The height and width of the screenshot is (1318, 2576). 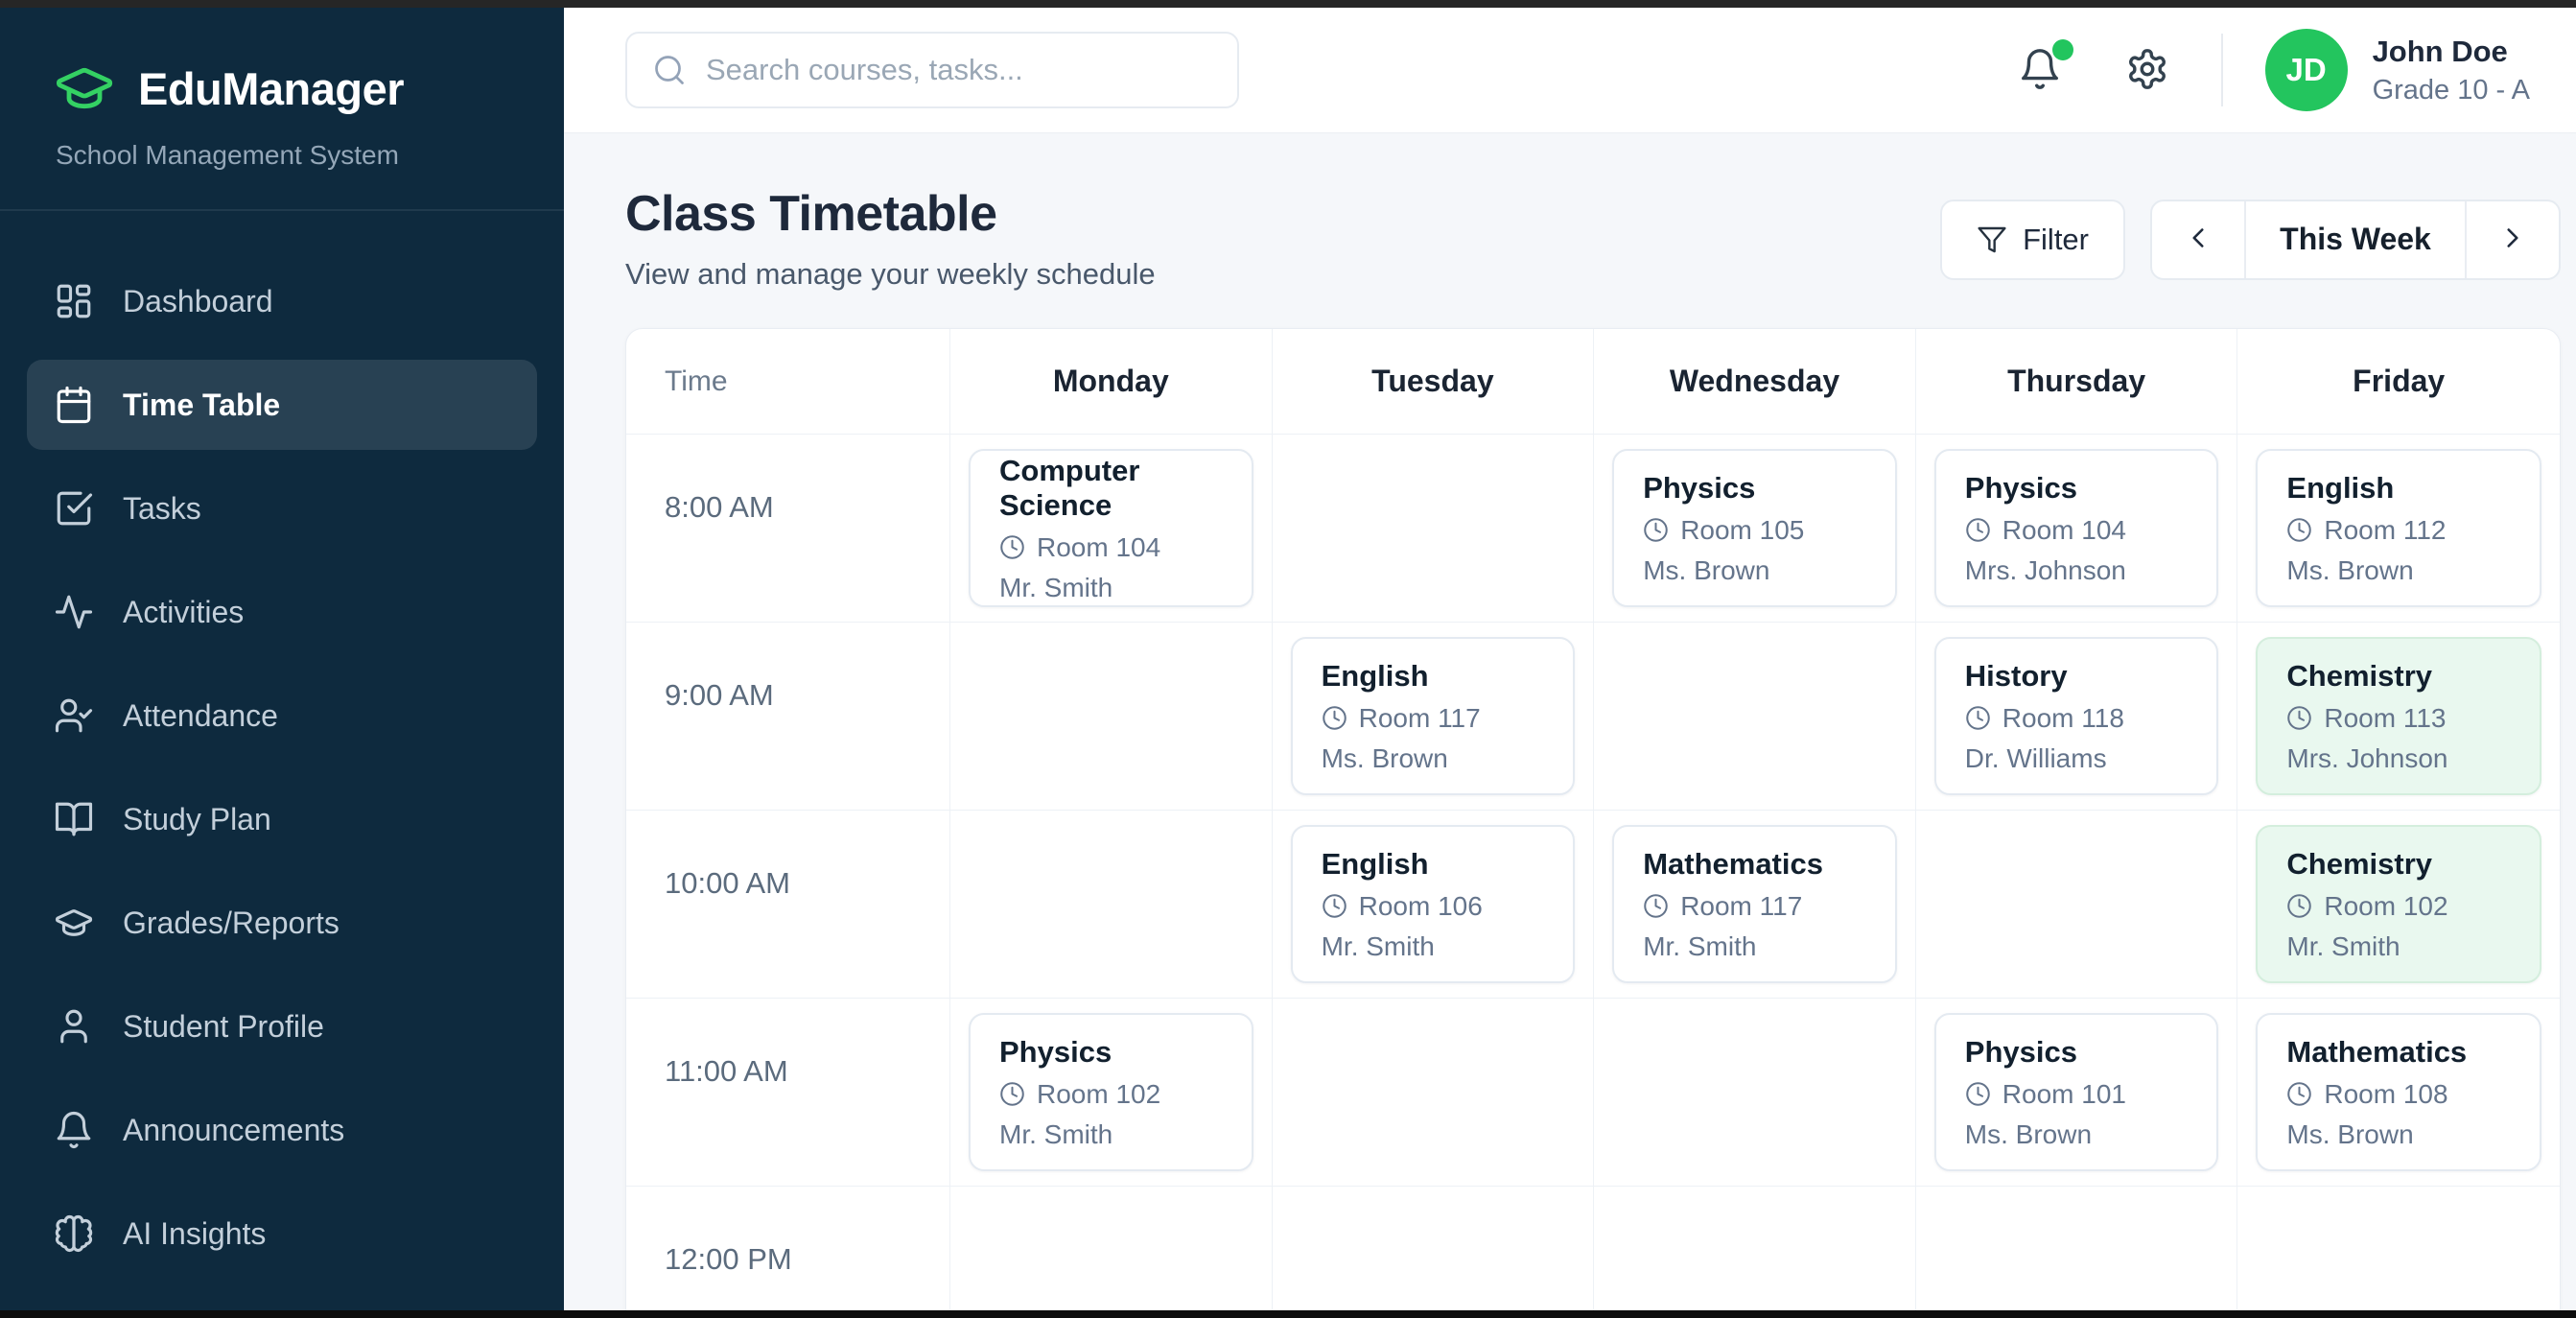 What do you see at coordinates (2367, 757) in the screenshot?
I see `class-teacher: Mrs. Johnson` at bounding box center [2367, 757].